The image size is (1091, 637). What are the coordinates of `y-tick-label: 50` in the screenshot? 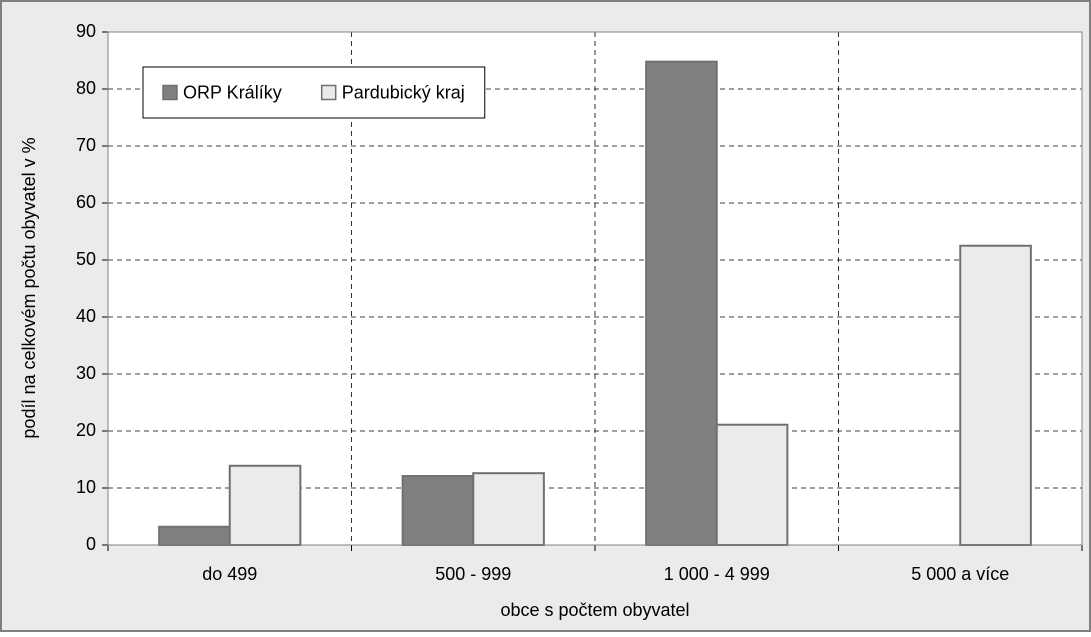 It's located at (86, 259).